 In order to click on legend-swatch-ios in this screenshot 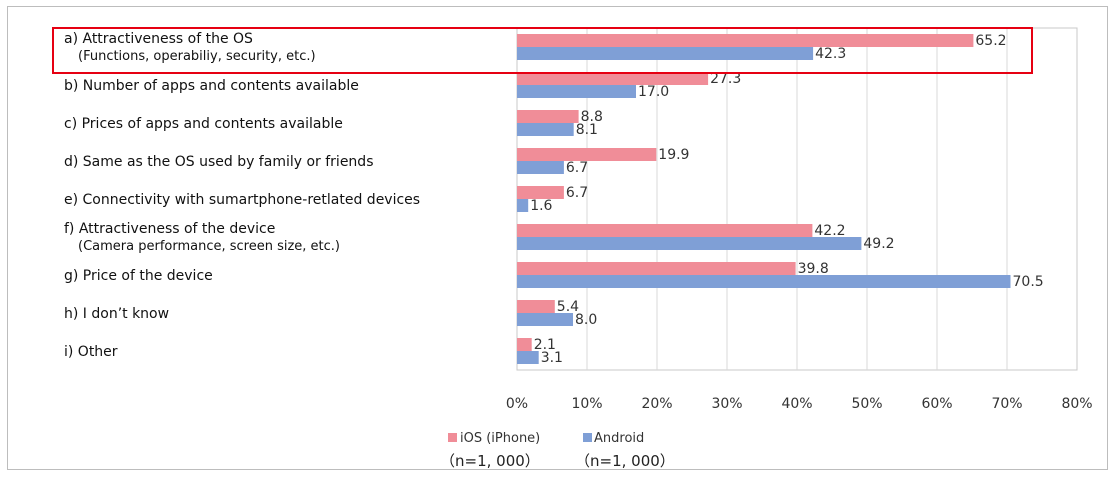, I will do `click(452, 437)`.